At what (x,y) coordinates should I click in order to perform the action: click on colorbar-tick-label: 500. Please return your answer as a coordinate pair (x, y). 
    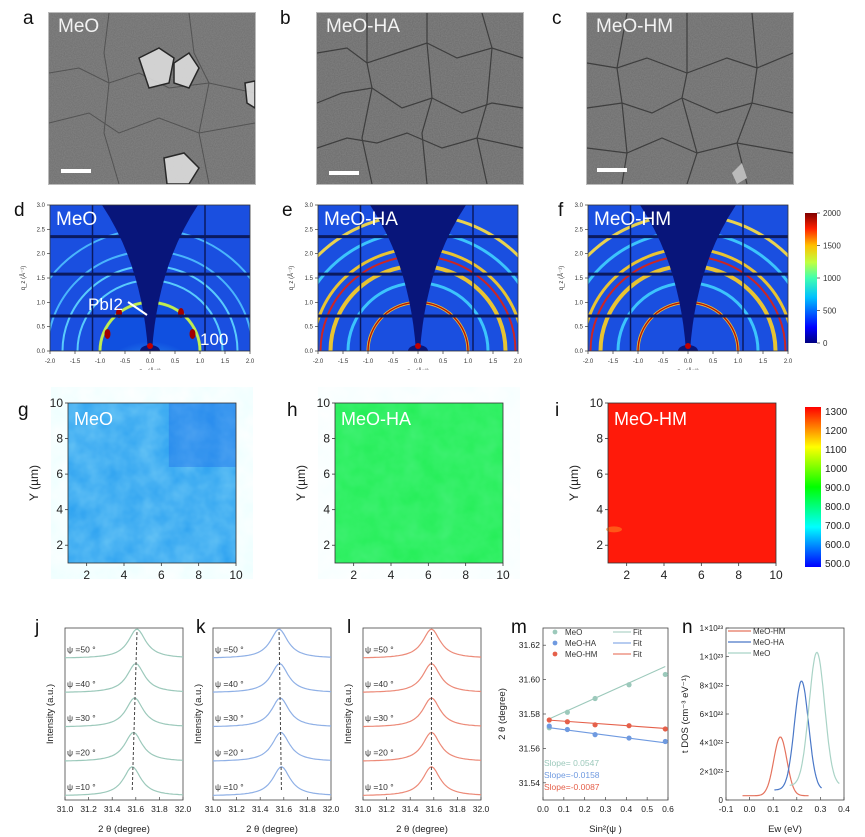
    Looking at the image, I should click on (830, 311).